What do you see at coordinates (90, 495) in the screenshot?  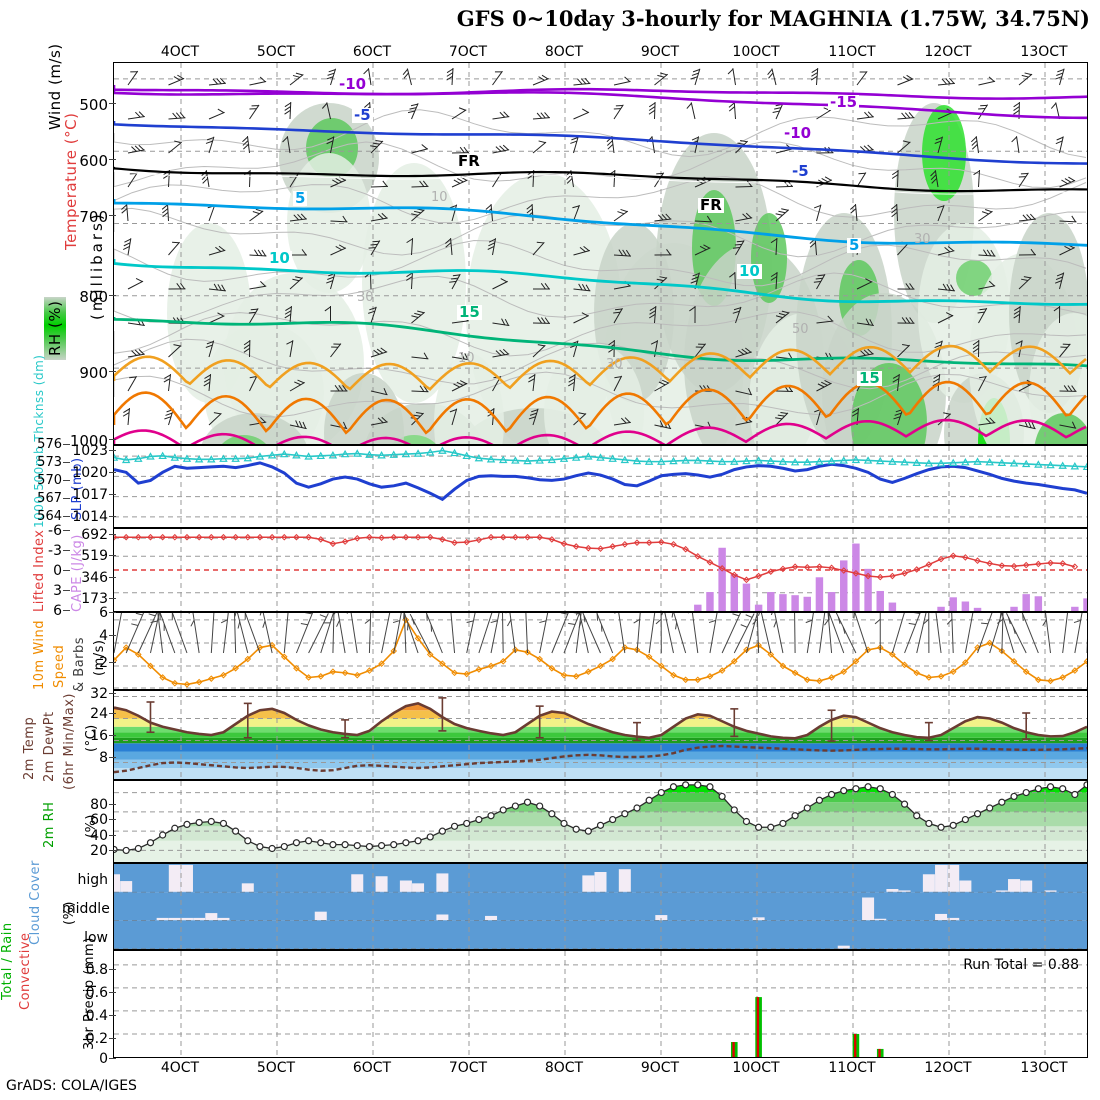 I see `y-tick-1017: 1017` at bounding box center [90, 495].